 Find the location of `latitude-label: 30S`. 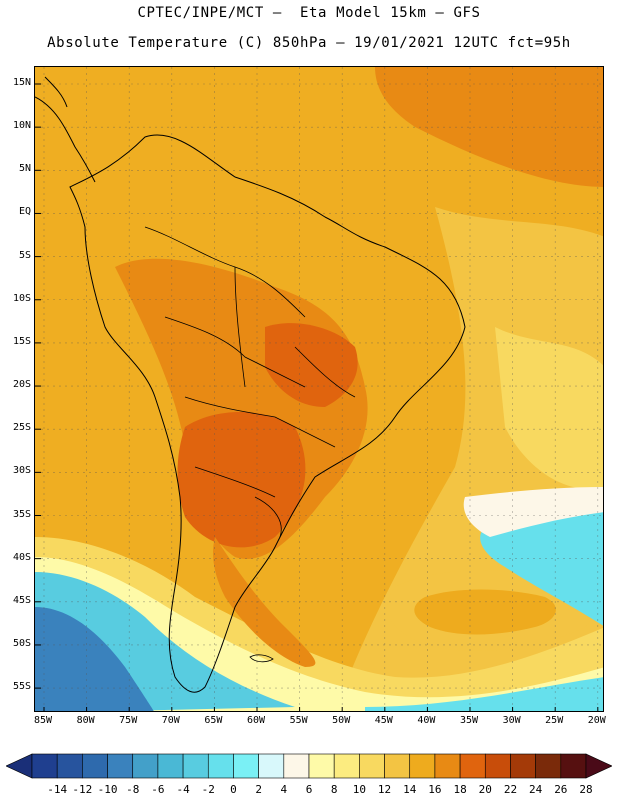

latitude-label: 30S is located at coordinates (21, 471).